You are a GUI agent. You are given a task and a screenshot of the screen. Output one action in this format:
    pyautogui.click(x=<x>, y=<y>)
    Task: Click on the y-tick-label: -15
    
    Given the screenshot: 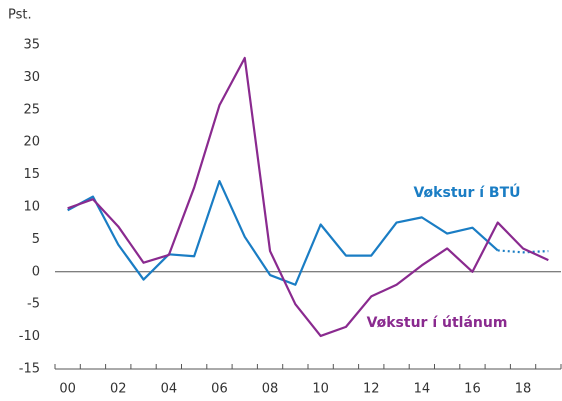 What is the action you would take?
    pyautogui.click(x=29, y=369)
    